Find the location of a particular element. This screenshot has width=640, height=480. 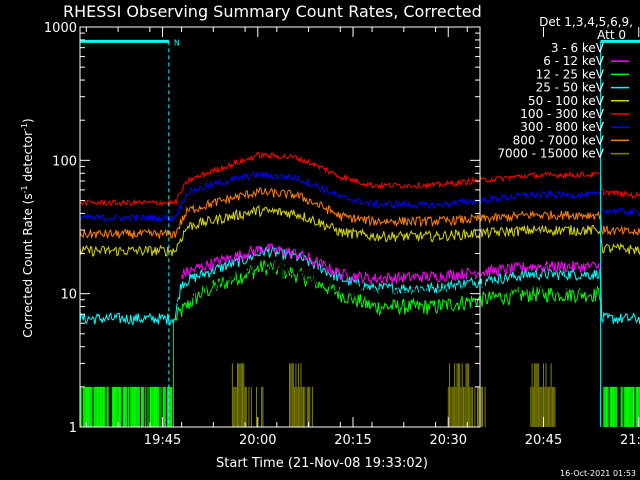

series-noise-12-25-kev is located at coordinates (621, 406).